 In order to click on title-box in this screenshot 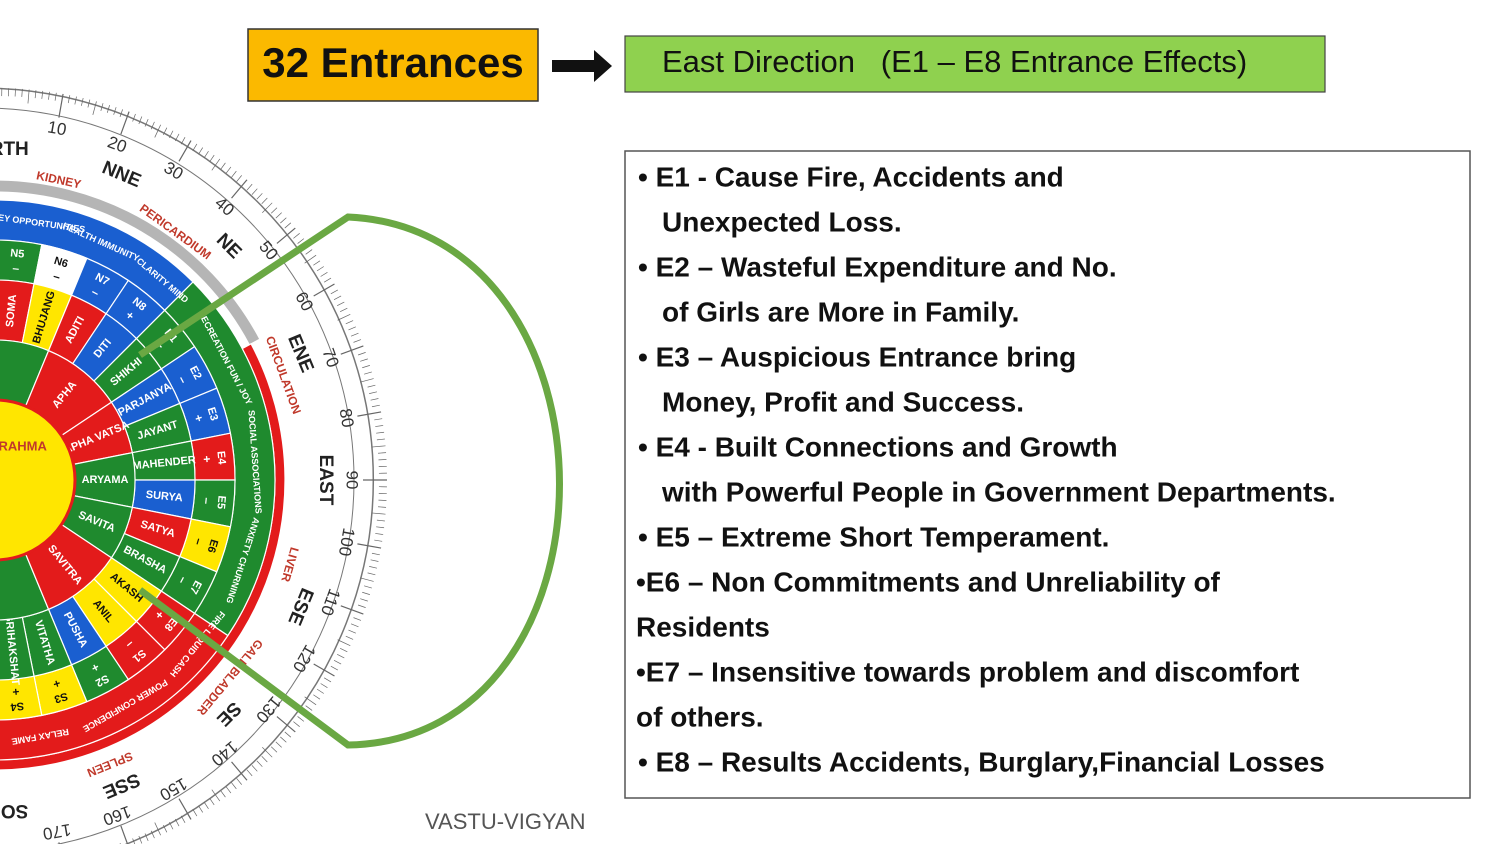, I will do `click(393, 65)`.